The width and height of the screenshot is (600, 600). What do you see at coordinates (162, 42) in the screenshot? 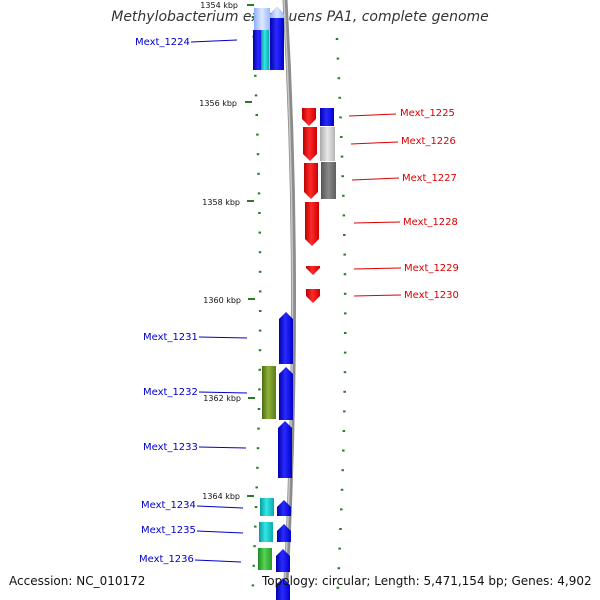
I see `gene-label: Mext_1224` at bounding box center [162, 42].